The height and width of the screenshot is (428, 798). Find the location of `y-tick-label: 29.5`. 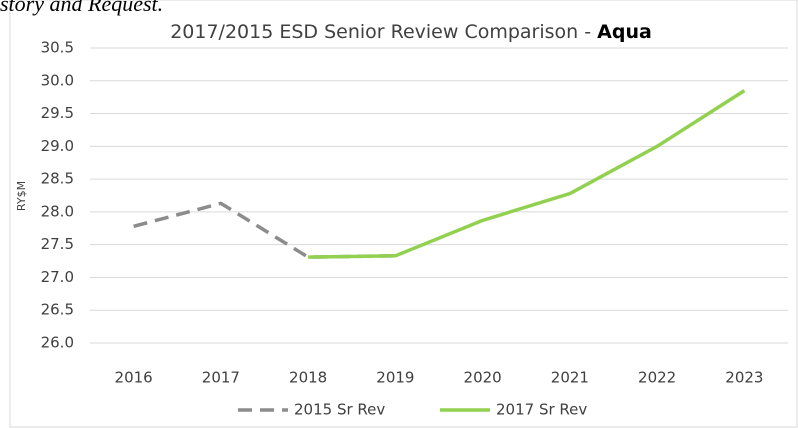

y-tick-label: 29.5 is located at coordinates (57, 113).